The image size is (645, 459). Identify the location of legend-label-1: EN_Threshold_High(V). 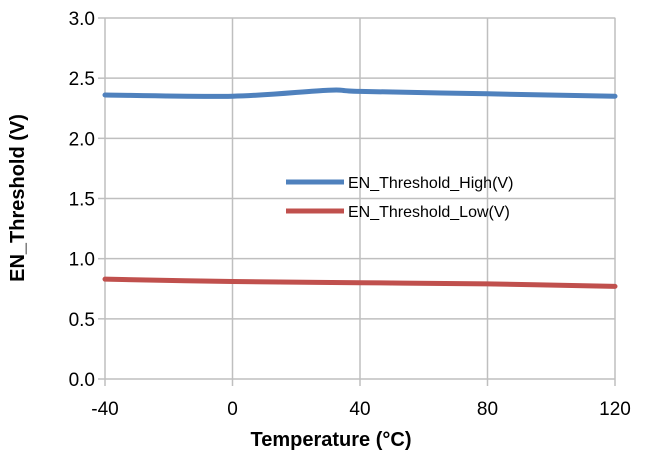
(430, 183).